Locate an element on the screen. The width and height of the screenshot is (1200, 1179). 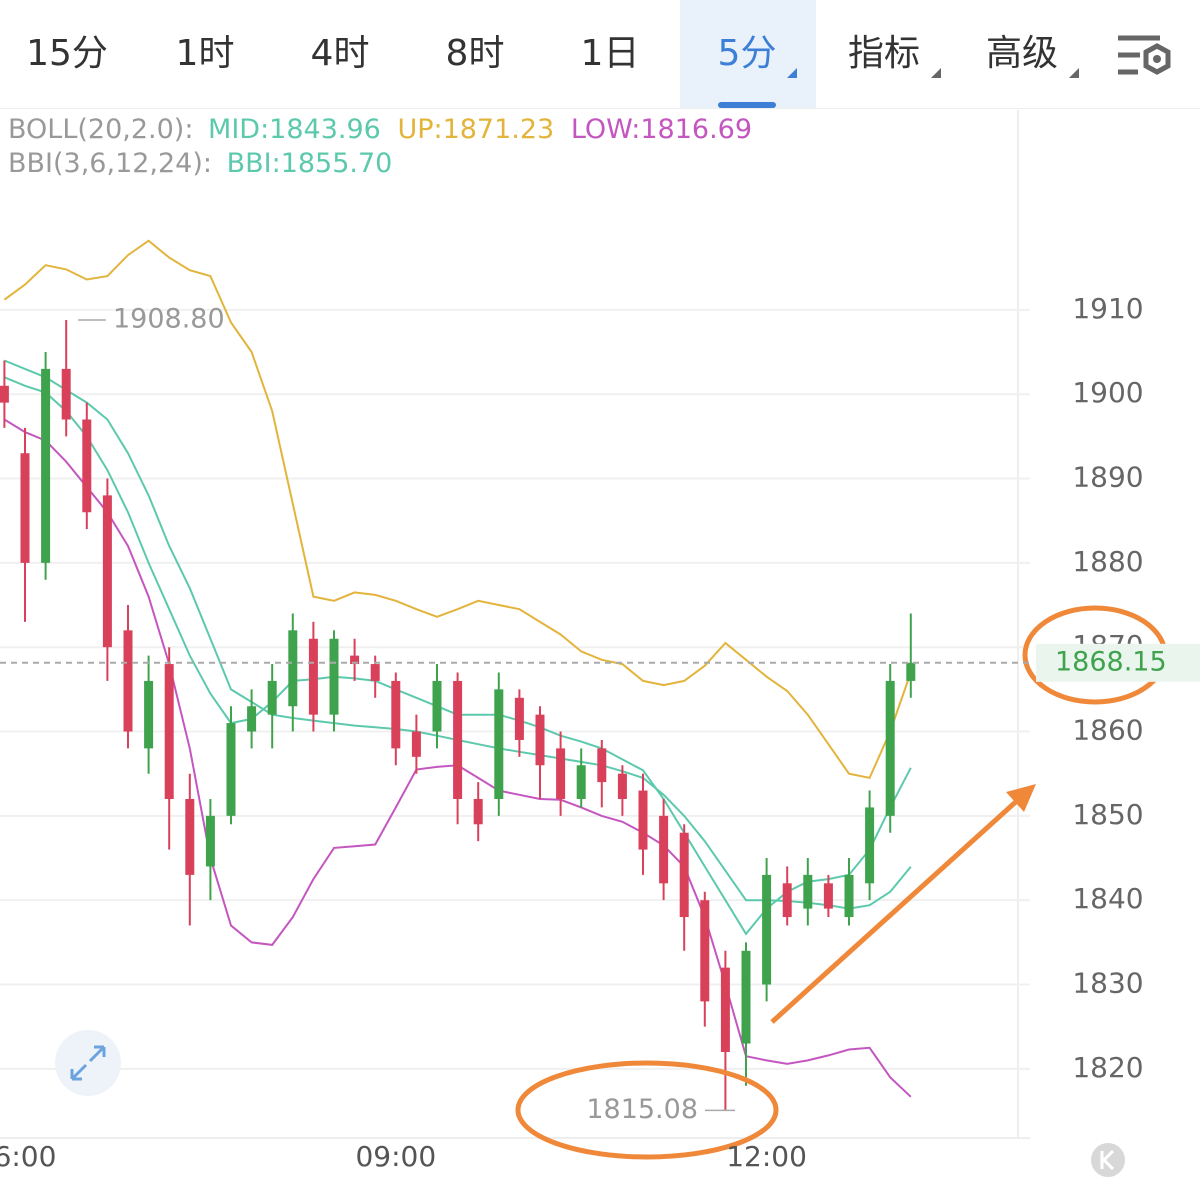
y-tick-label: 1900 is located at coordinates (1107, 392).